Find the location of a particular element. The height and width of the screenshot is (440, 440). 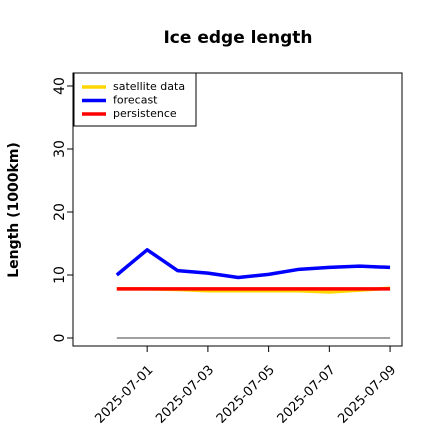

y-tick-label: 40 is located at coordinates (60, 86).